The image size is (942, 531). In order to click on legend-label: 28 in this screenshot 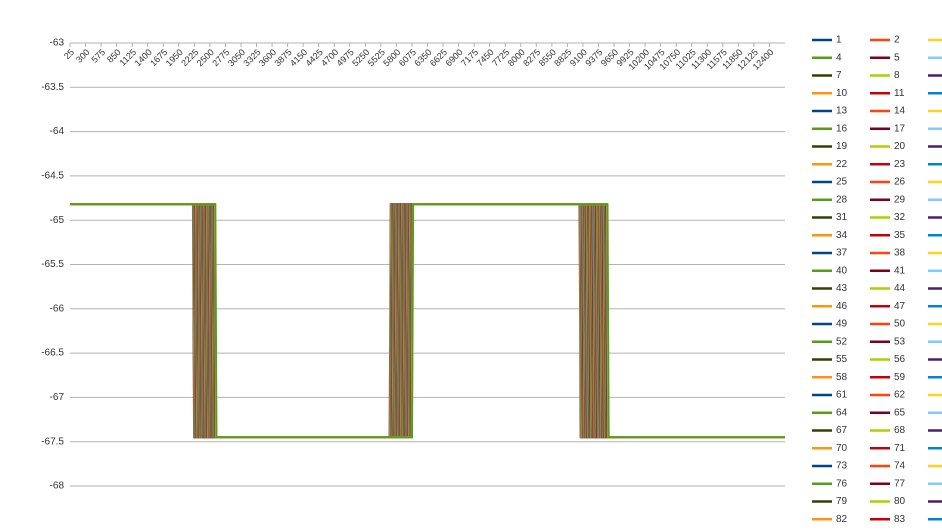, I will do `click(842, 199)`.